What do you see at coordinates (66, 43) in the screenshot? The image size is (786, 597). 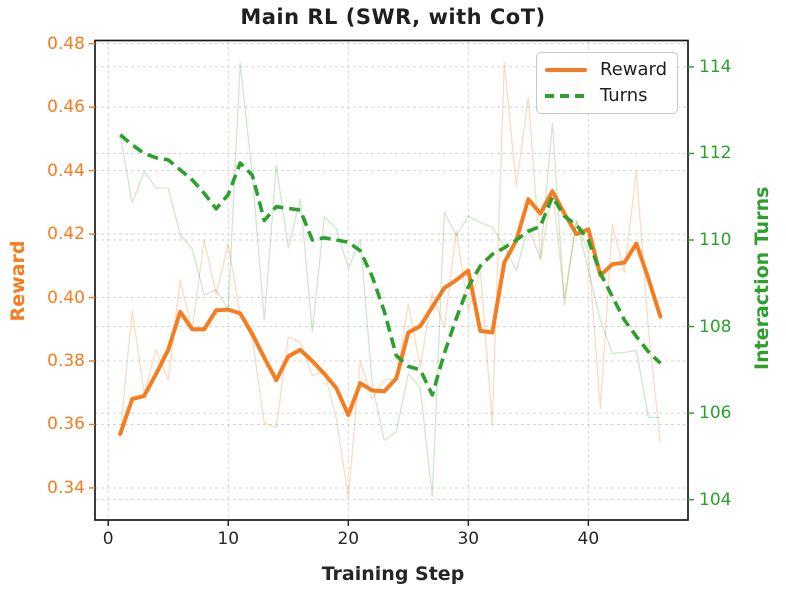 I see `y-left-tick-label: 0.48` at bounding box center [66, 43].